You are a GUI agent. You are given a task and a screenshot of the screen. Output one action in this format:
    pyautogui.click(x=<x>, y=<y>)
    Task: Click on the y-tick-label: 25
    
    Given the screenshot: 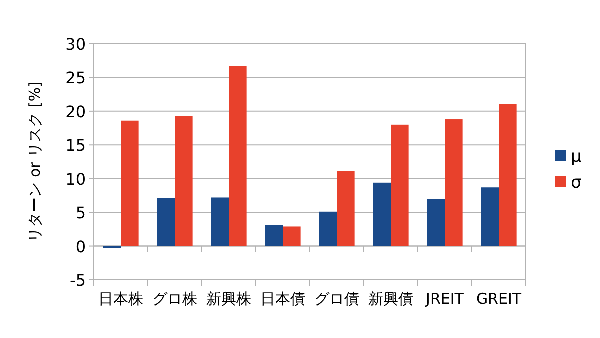 What is the action you would take?
    pyautogui.click(x=76, y=78)
    